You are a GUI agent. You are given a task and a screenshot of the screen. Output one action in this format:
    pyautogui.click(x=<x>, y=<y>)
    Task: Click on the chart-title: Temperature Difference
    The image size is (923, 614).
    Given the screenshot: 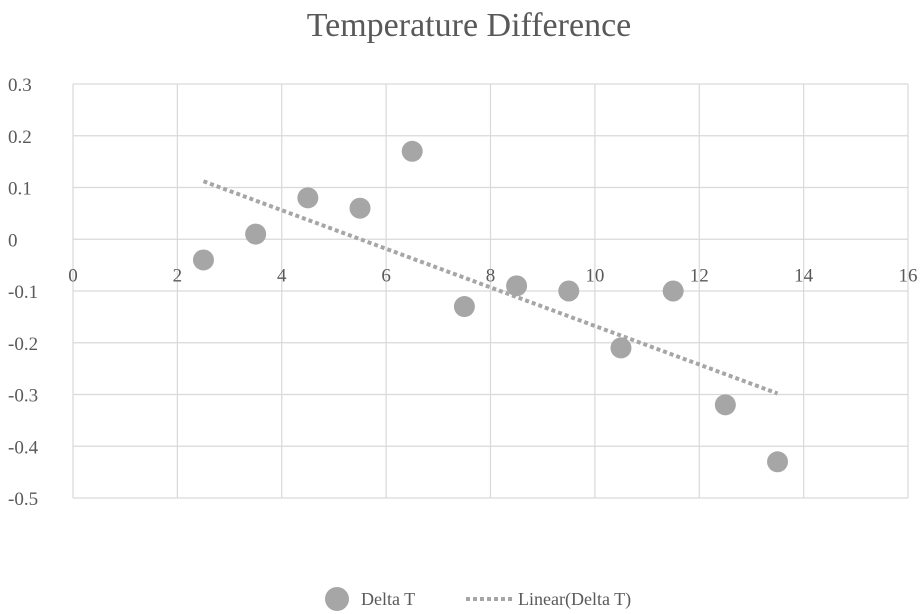 What is the action you would take?
    pyautogui.click(x=469, y=25)
    